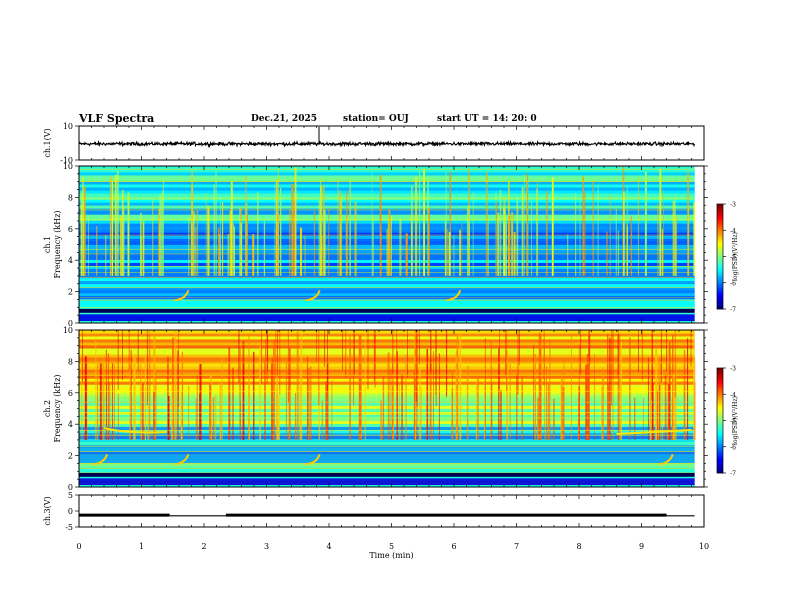 This screenshot has width=792, height=612. What do you see at coordinates (70, 197) in the screenshot?
I see `y-tick-label: 8` at bounding box center [70, 197].